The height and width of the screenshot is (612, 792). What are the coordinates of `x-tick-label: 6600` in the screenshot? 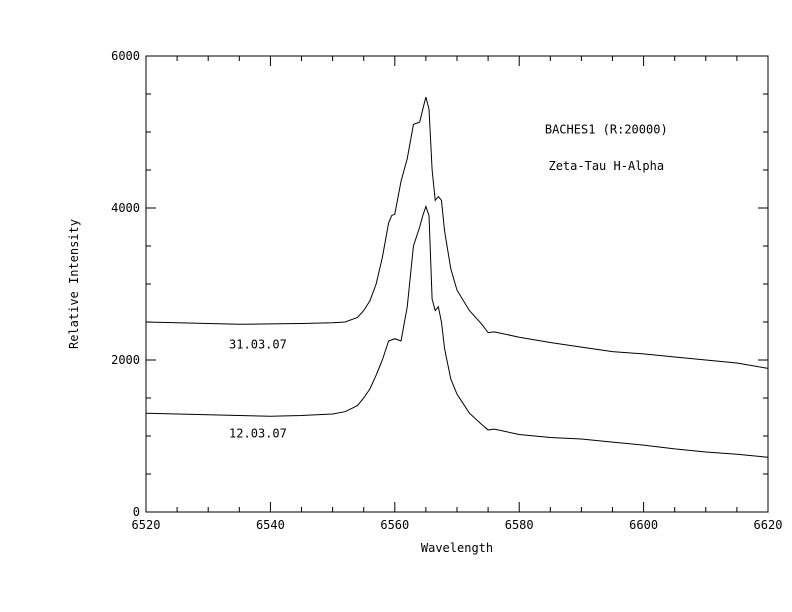 It's located at (643, 525).